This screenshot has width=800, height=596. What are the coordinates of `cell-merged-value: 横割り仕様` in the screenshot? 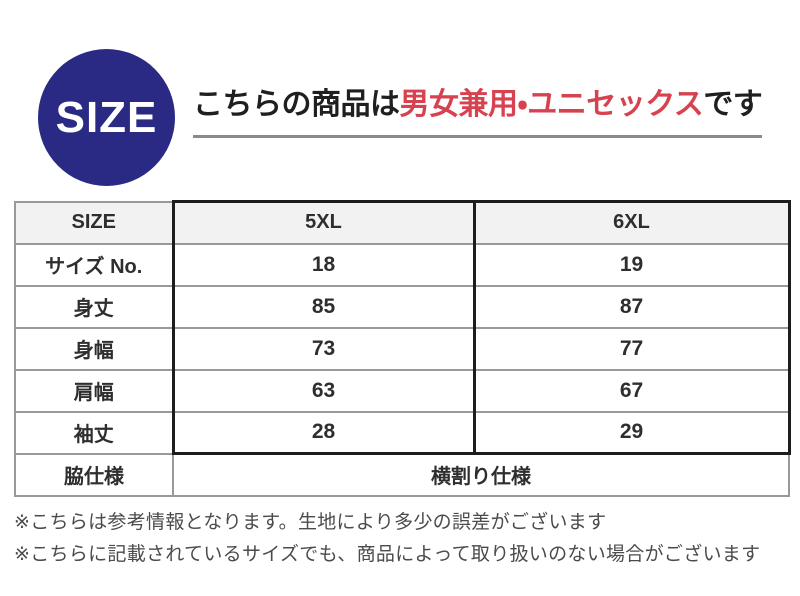 It's located at (481, 474).